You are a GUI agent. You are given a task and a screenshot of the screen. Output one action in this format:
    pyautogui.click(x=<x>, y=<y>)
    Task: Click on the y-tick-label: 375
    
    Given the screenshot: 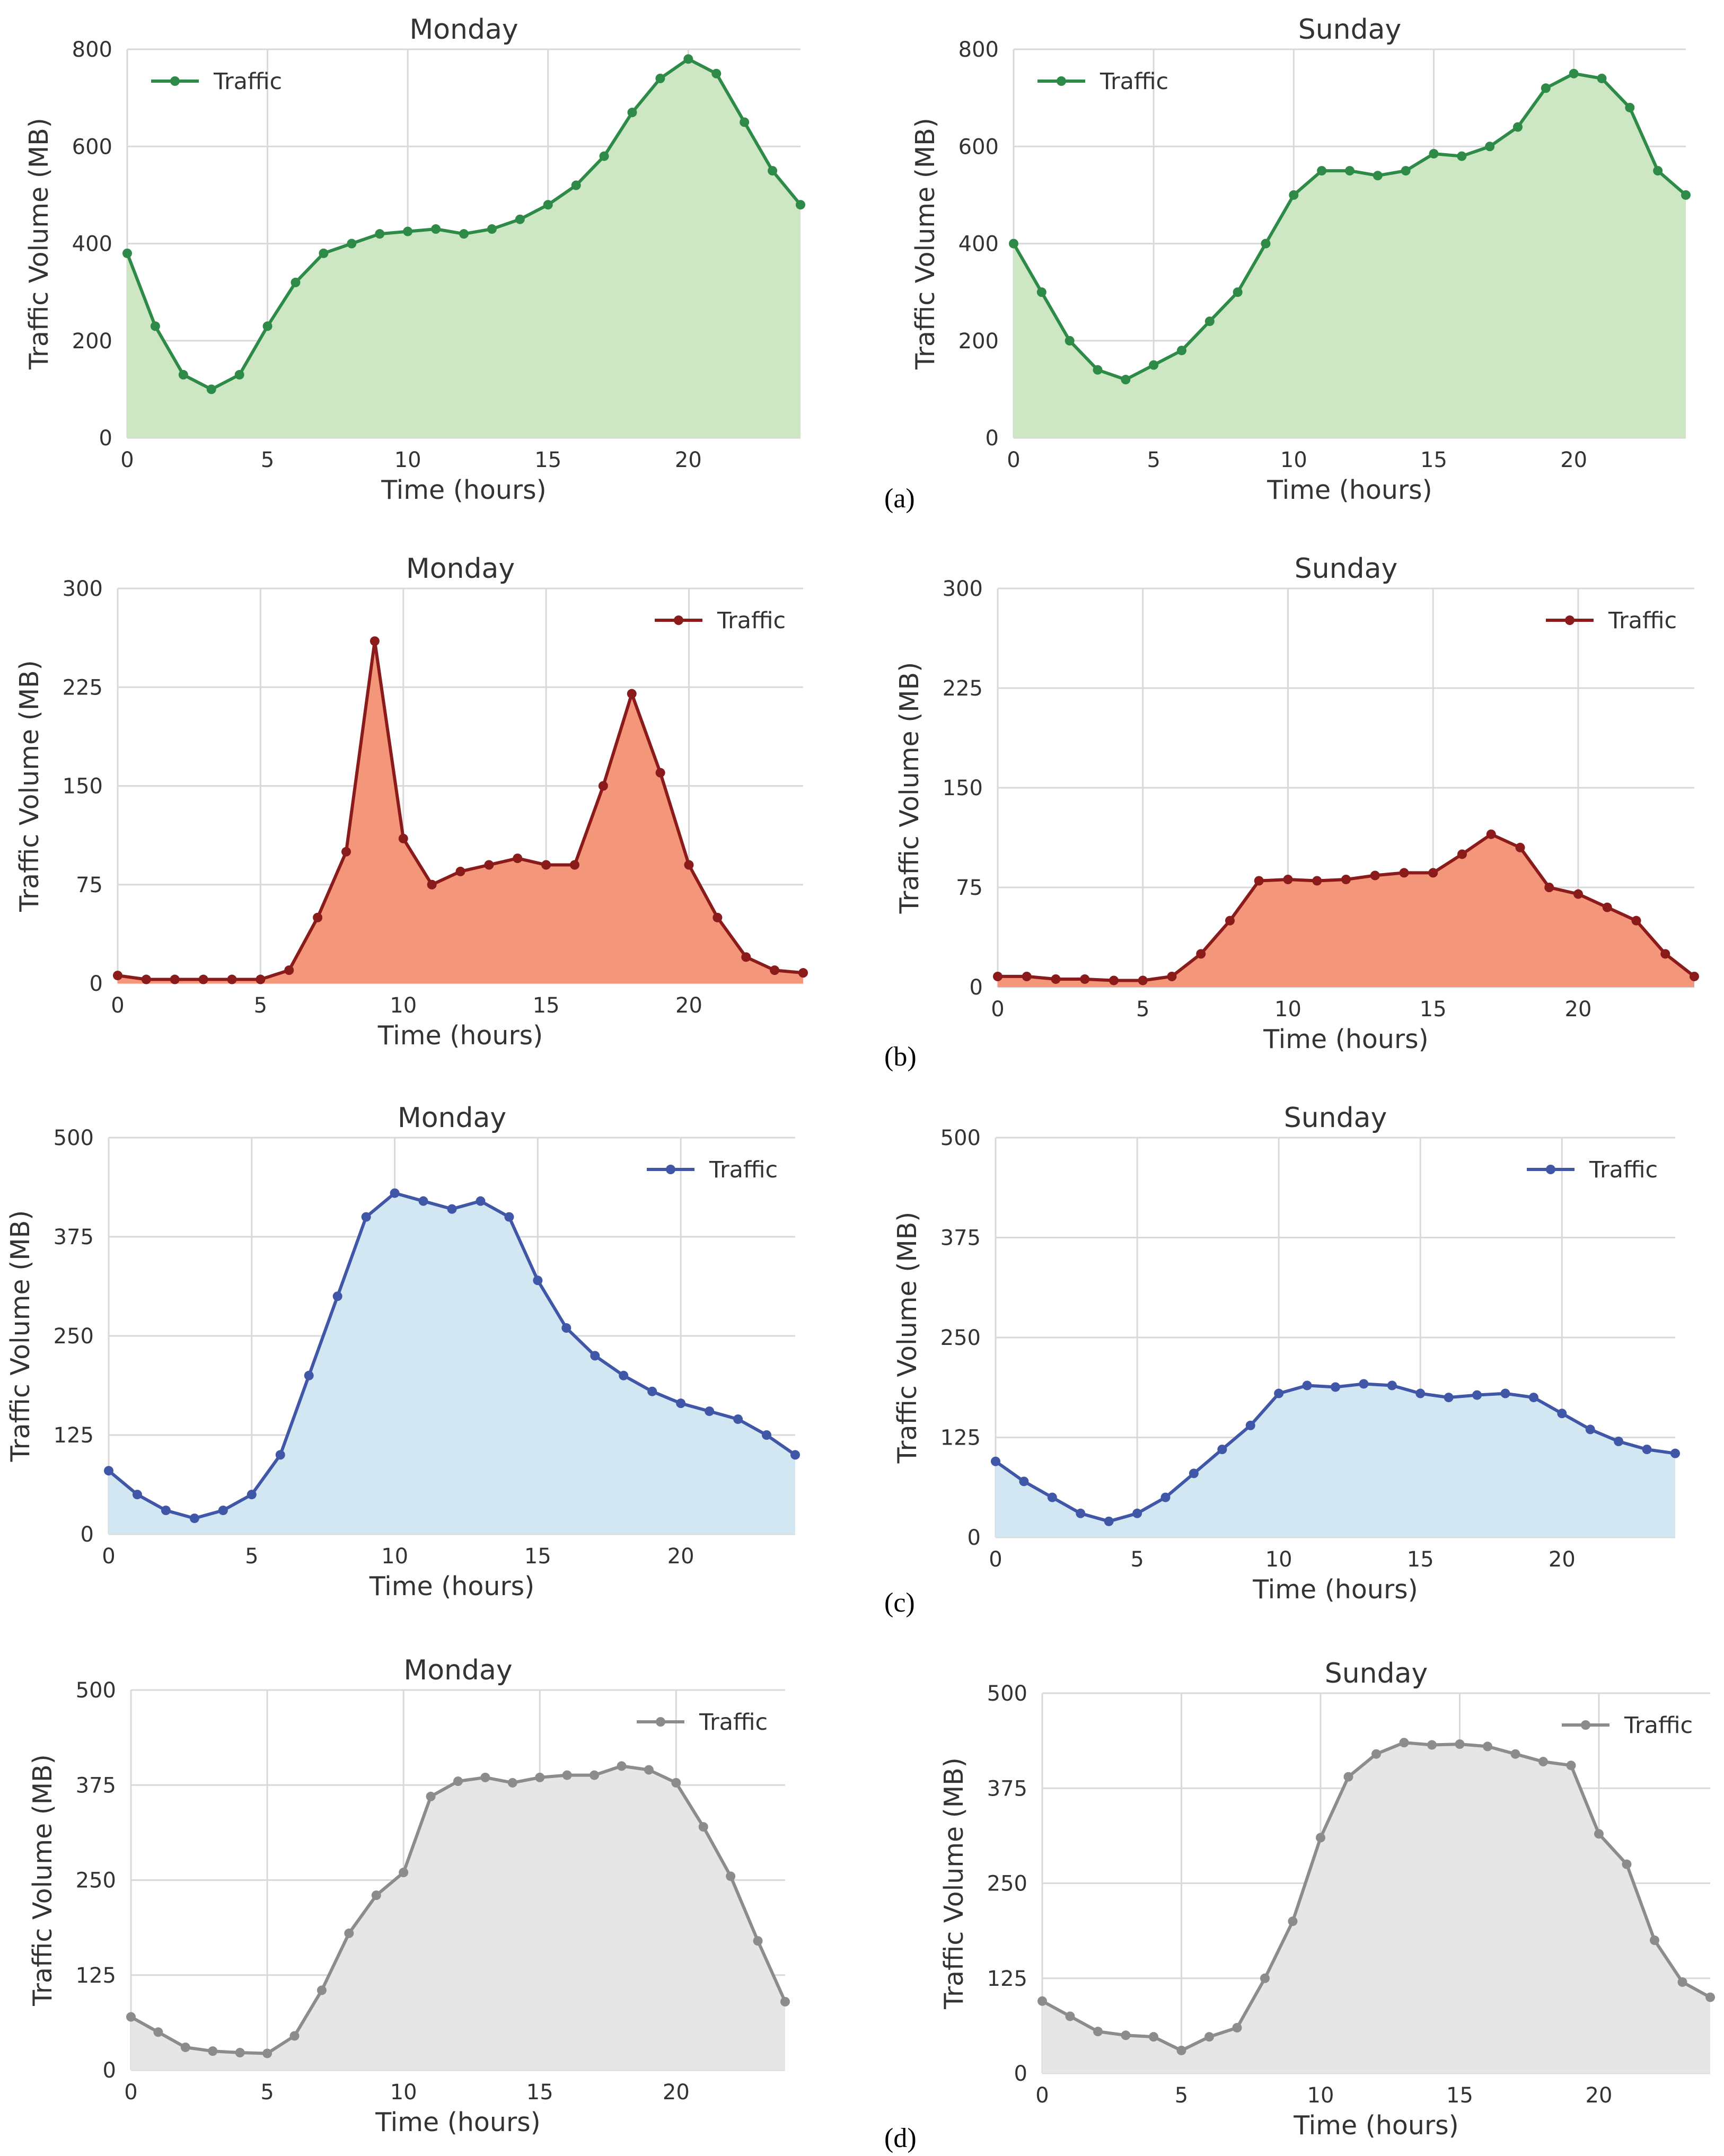 What is the action you would take?
    pyautogui.click(x=96, y=1786)
    